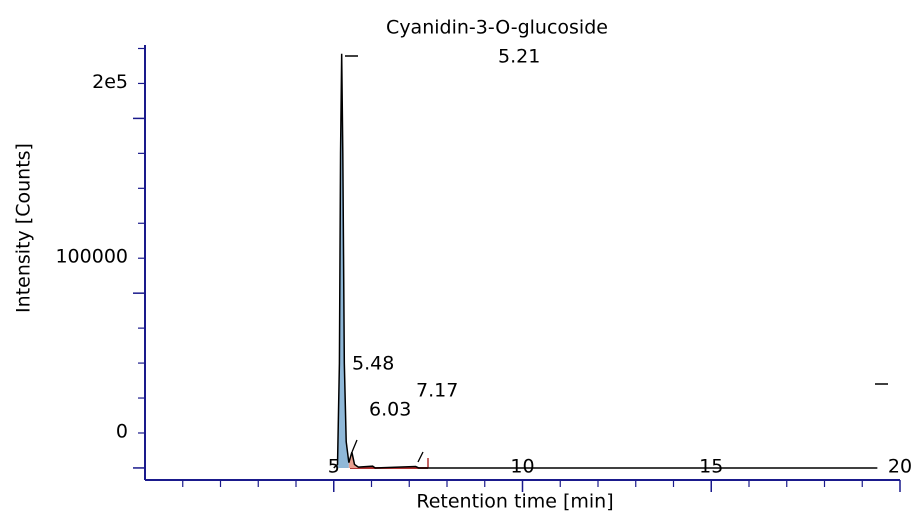 This screenshot has height=518, width=915. I want to click on x-tick-label: 10, so click(522, 467).